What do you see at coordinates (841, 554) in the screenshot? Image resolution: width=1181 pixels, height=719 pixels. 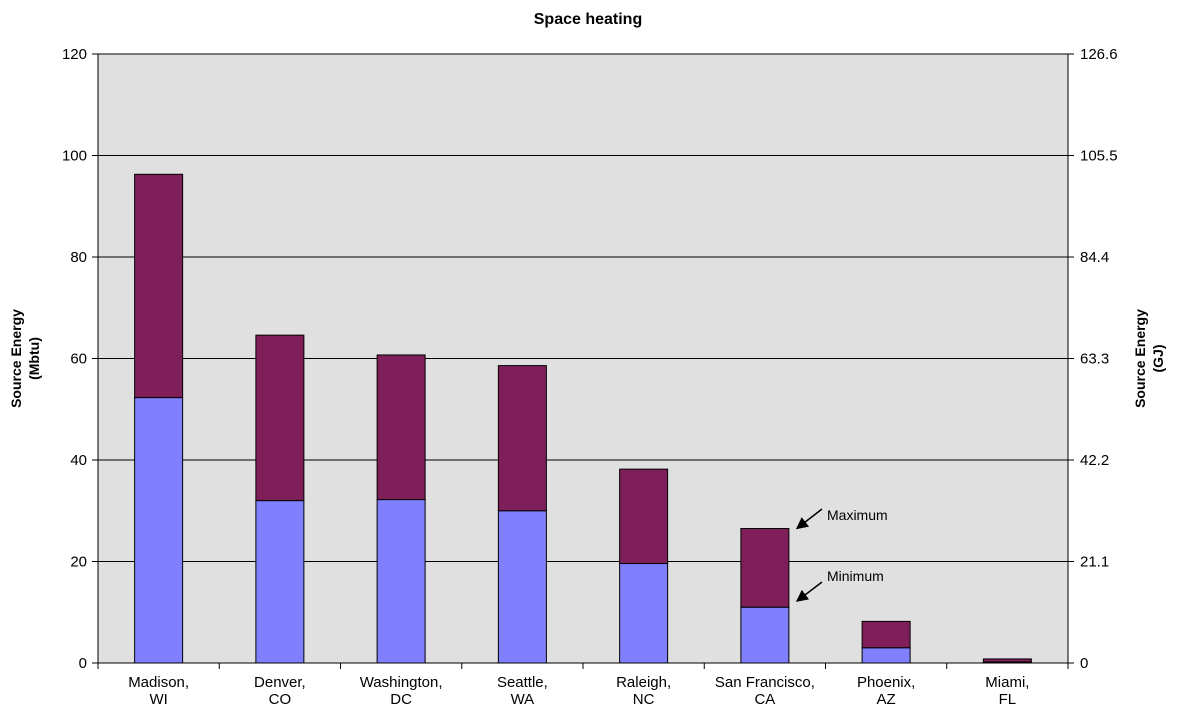 I see `annotations: Maximum Minimum` at bounding box center [841, 554].